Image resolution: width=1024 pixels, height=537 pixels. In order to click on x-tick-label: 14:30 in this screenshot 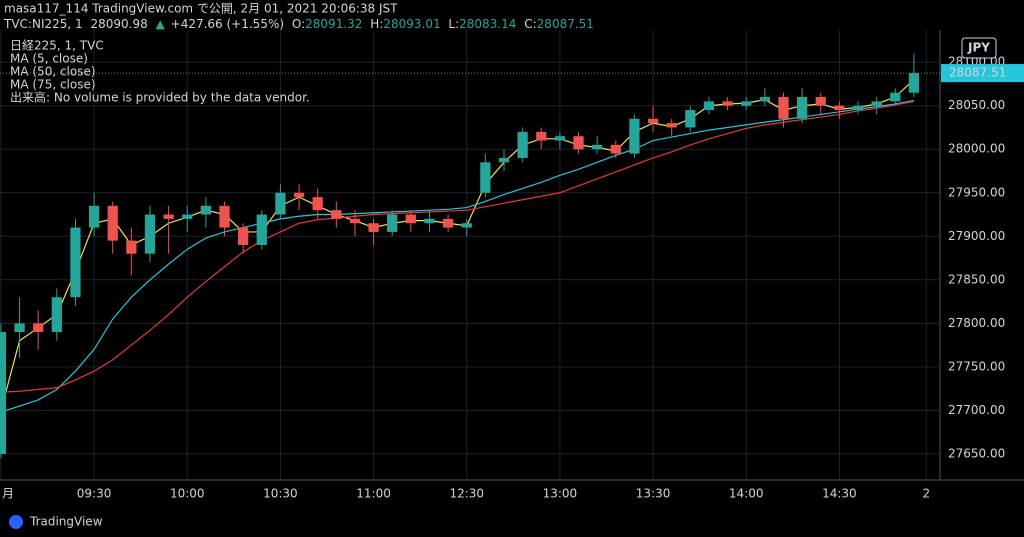, I will do `click(839, 494)`.